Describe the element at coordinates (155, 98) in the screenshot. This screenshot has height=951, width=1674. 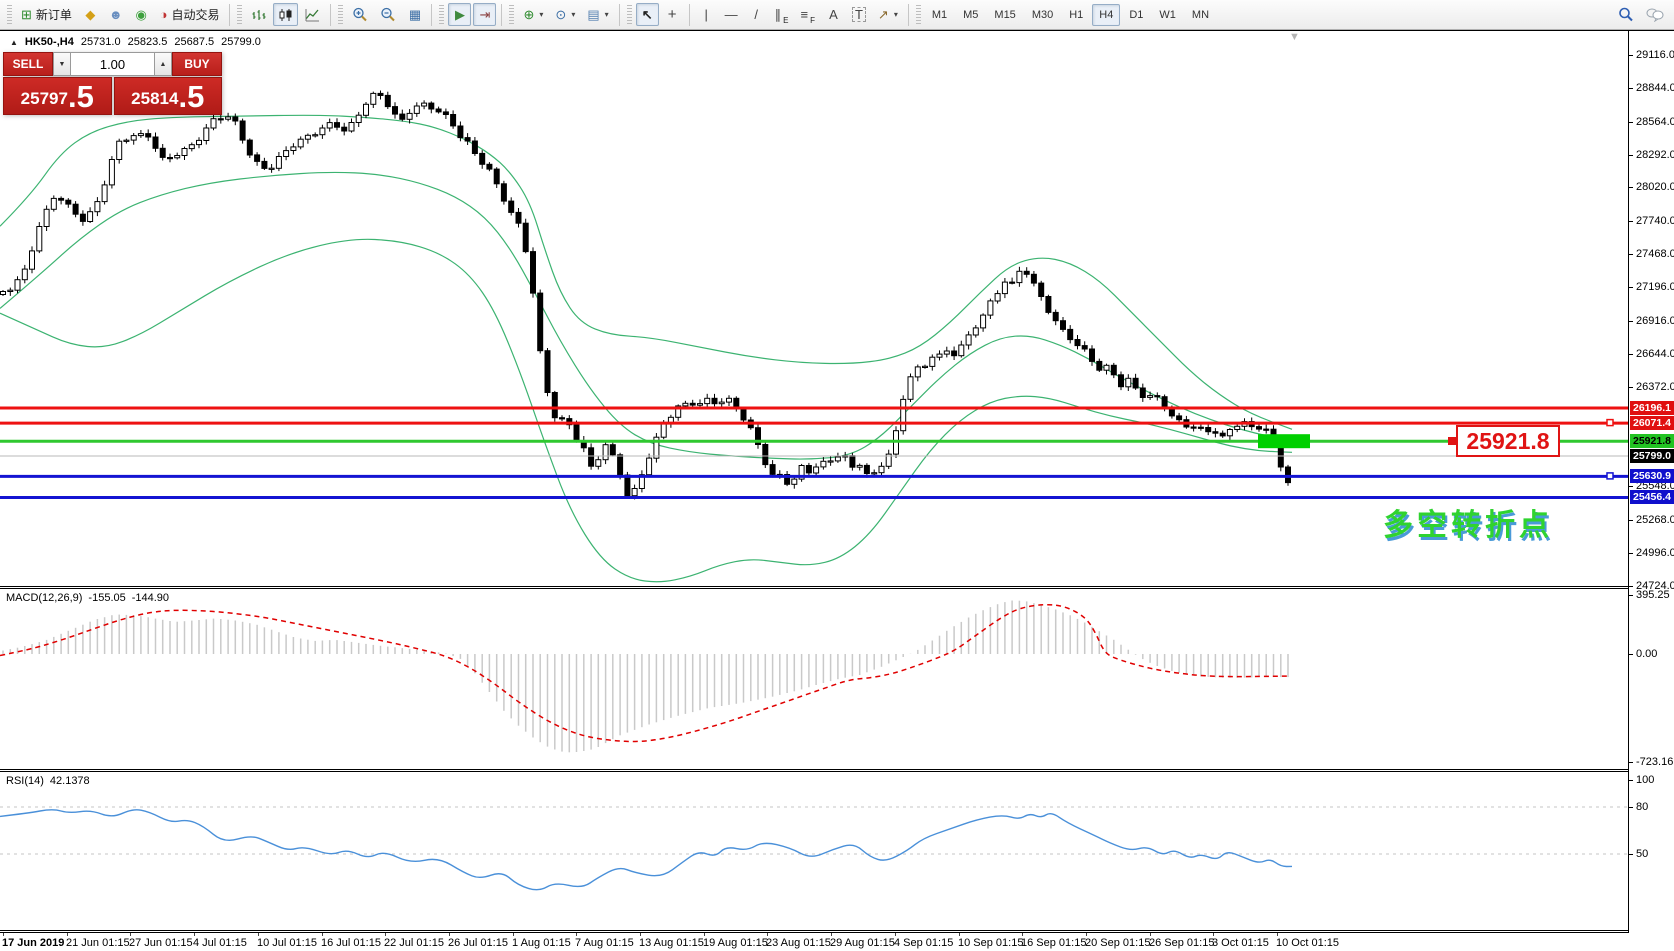
I see `buy-price-int: 25814` at that location.